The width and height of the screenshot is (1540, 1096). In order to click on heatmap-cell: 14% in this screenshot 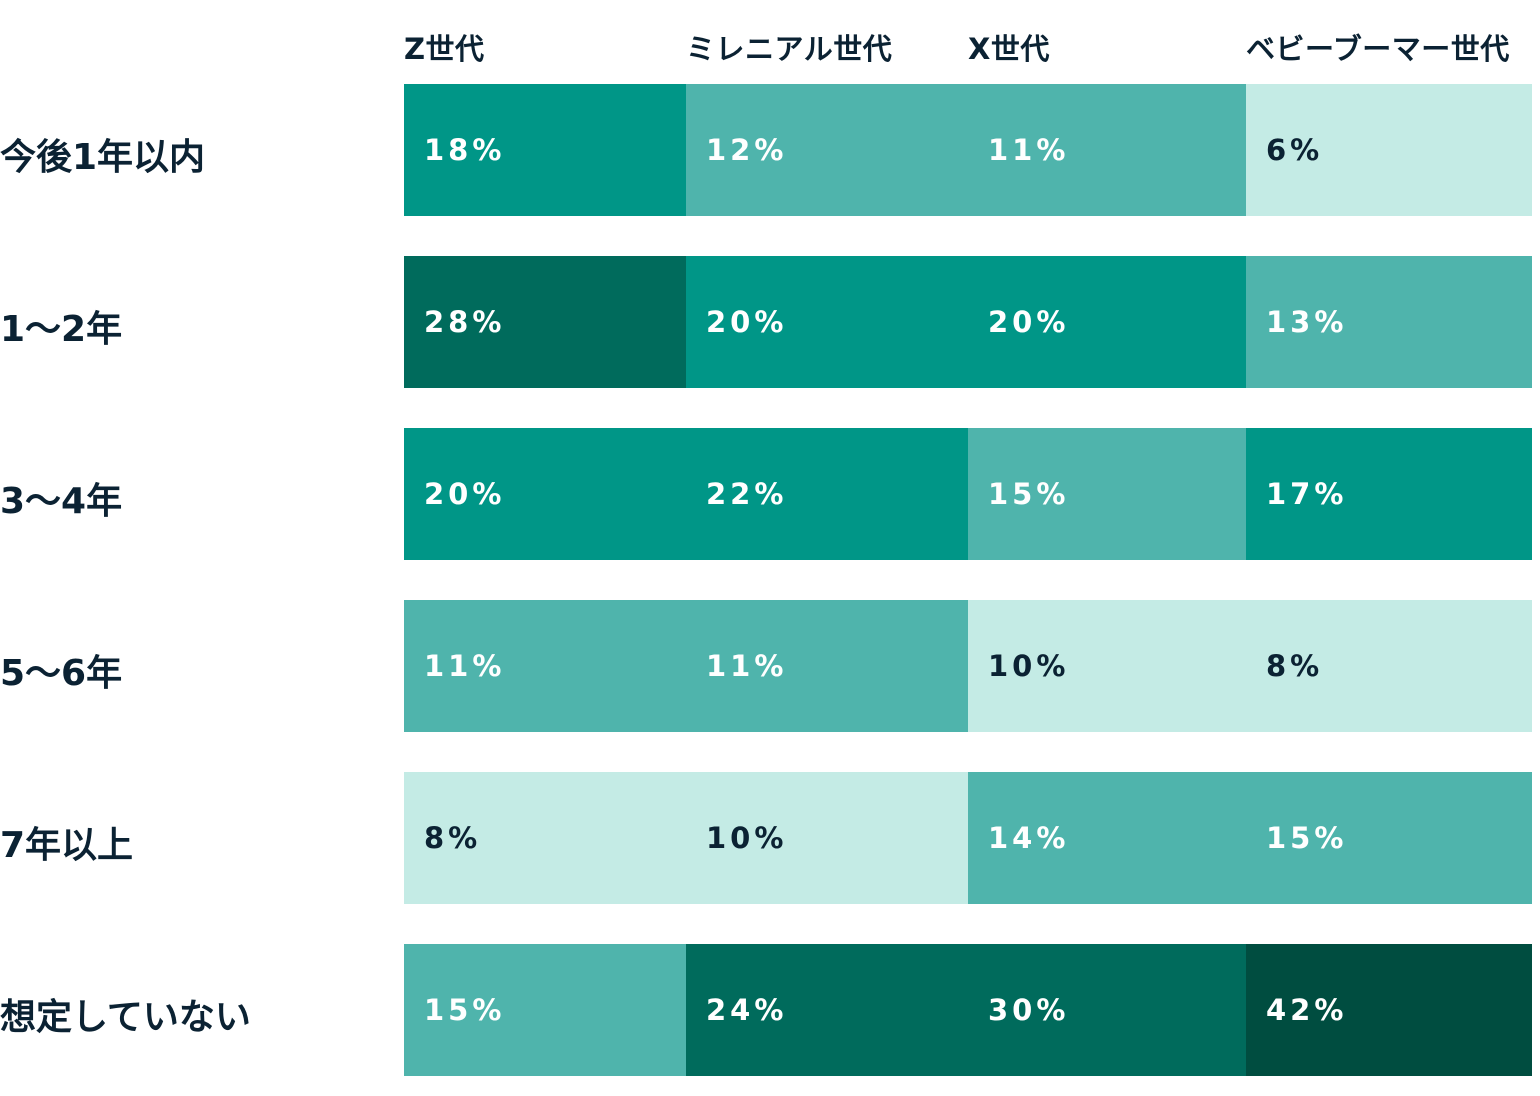, I will do `click(1107, 838)`.